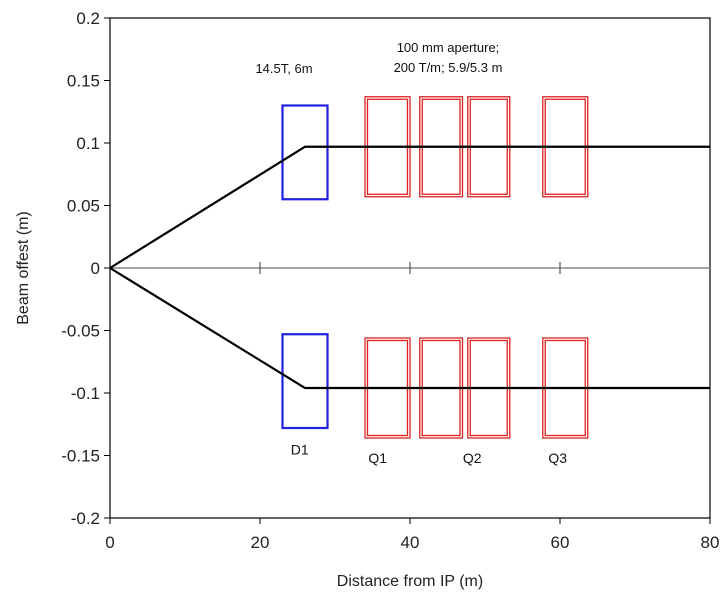 The image size is (724, 598). Describe the element at coordinates (260, 542) in the screenshot. I see `x-tick-label: 20` at that location.